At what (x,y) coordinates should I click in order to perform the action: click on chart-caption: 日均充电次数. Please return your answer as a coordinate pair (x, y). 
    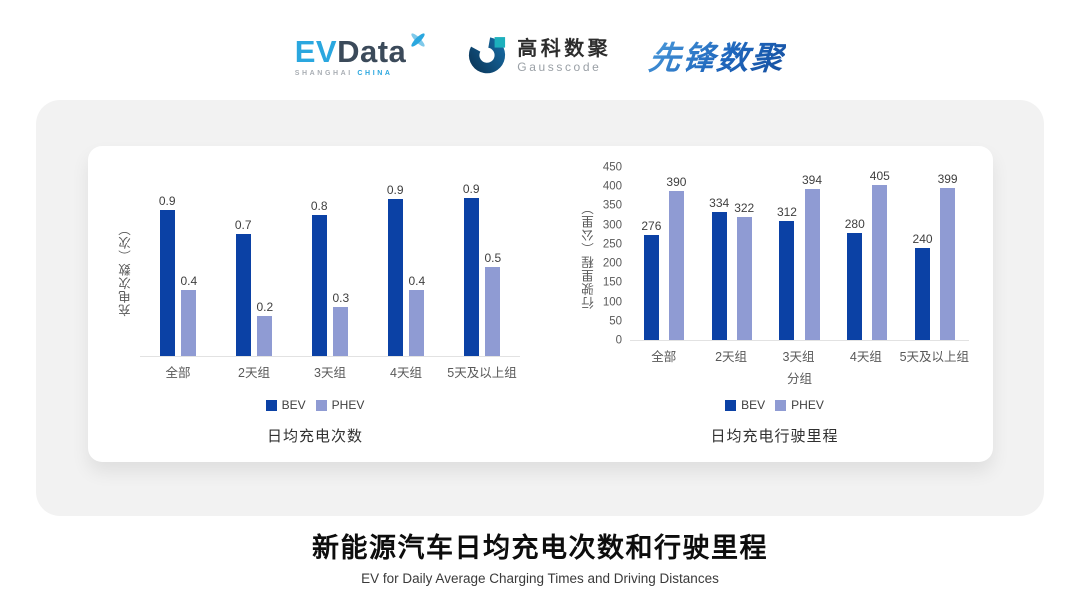
    Looking at the image, I should click on (314, 436).